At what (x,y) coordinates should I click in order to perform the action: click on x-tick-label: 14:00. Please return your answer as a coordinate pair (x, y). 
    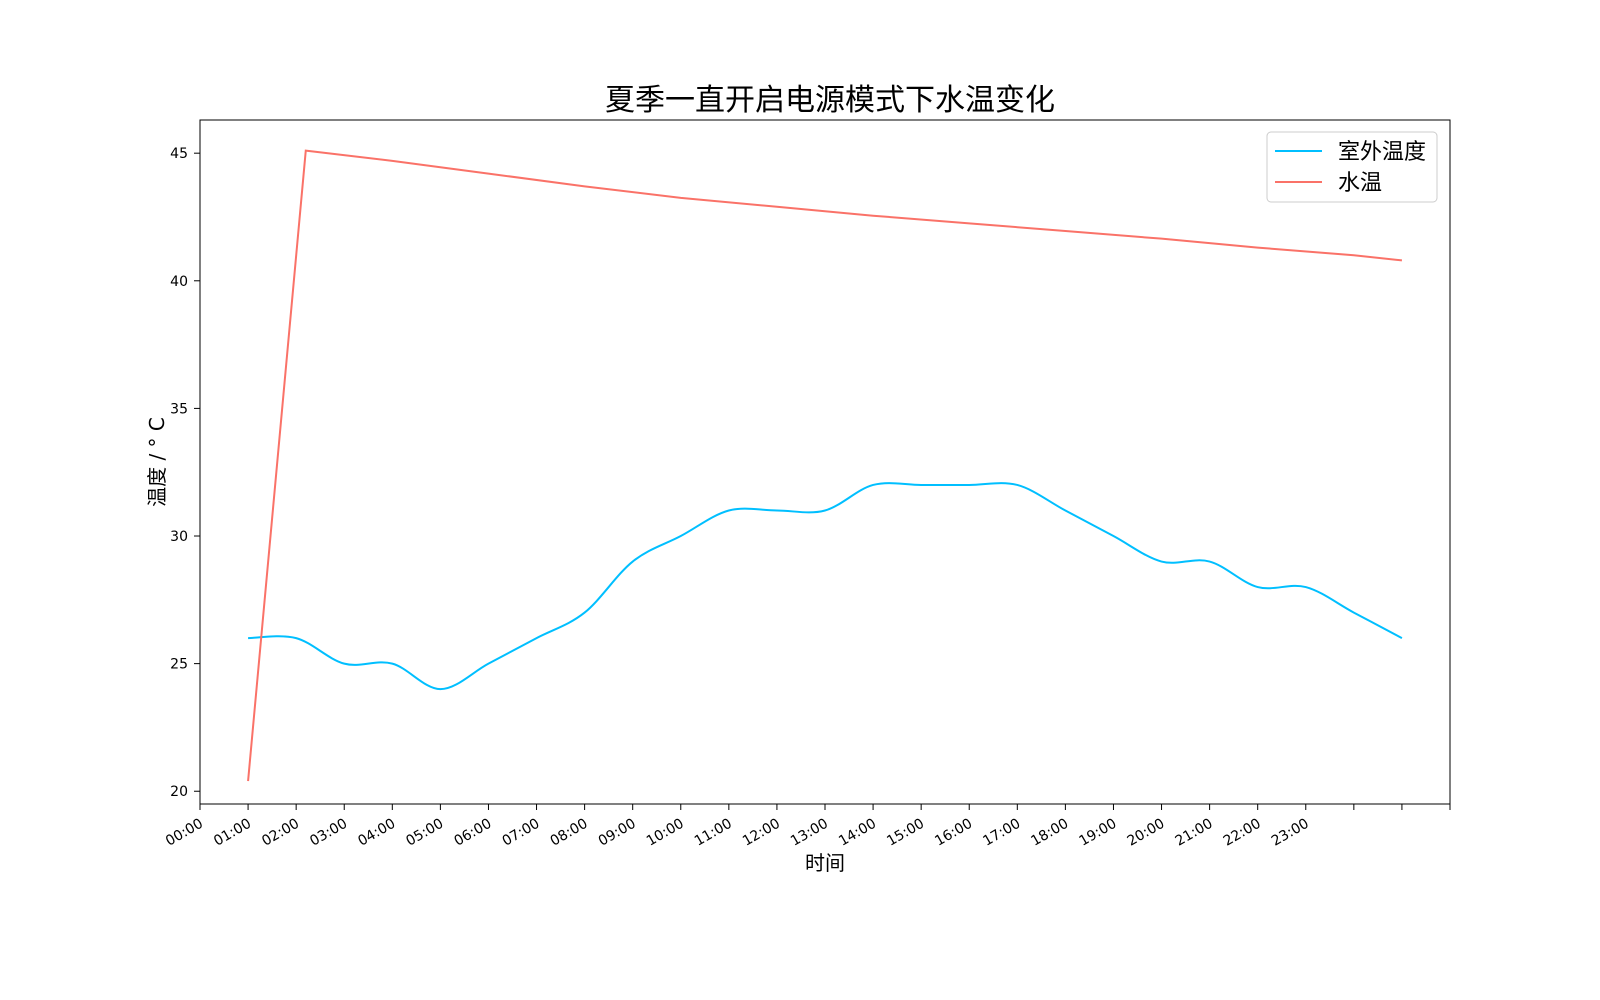
    Looking at the image, I should click on (857, 833).